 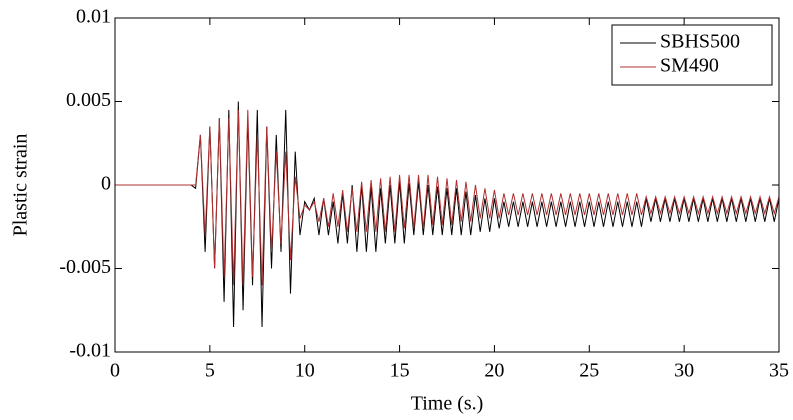 What do you see at coordinates (21, 185) in the screenshot?
I see `y-axis-label: Plastic strain` at bounding box center [21, 185].